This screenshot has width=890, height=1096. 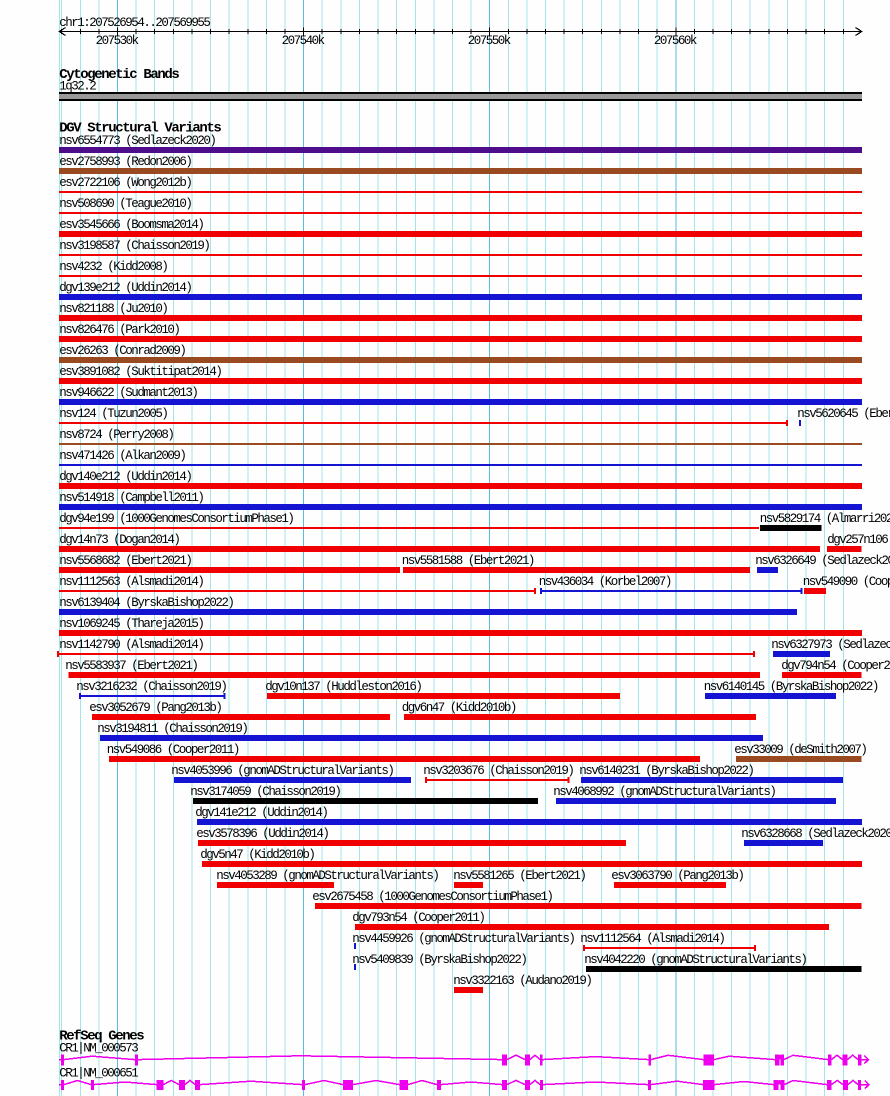 What do you see at coordinates (303, 41) in the screenshot?
I see `svg-text: 207540k` at bounding box center [303, 41].